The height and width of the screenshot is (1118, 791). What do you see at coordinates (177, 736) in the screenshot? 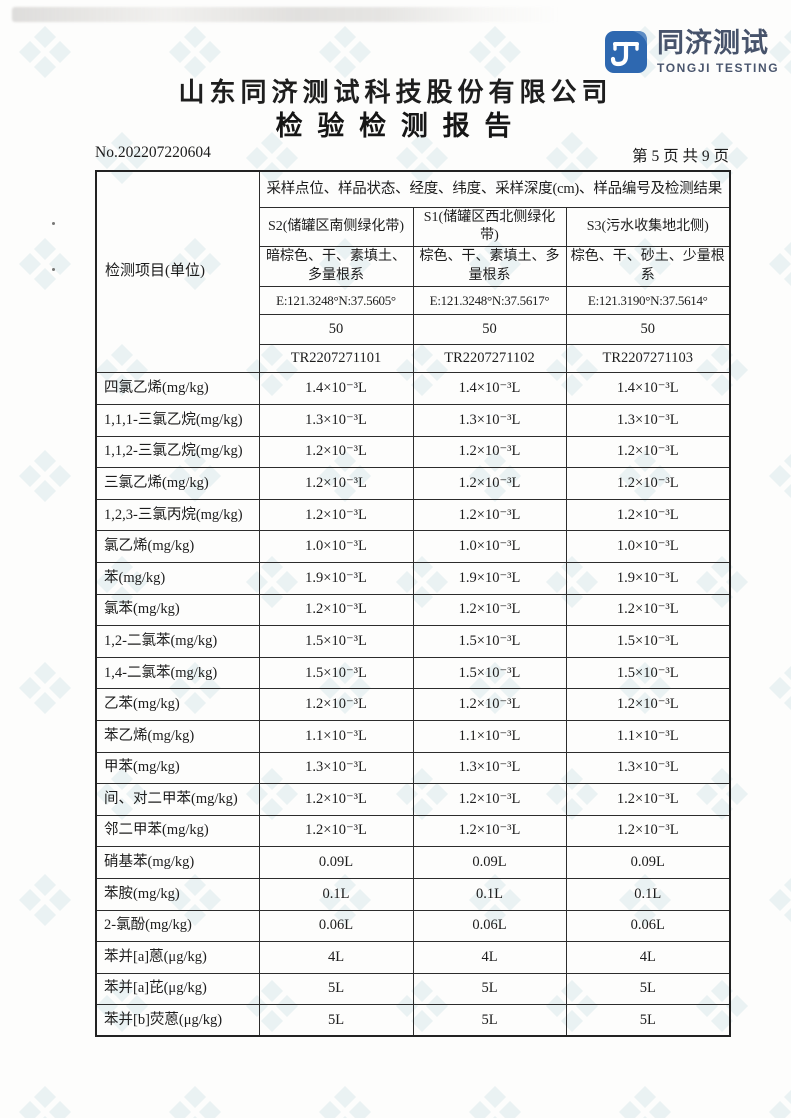
I see `analyte-label: 苯乙烯(mg/kg)` at bounding box center [177, 736].